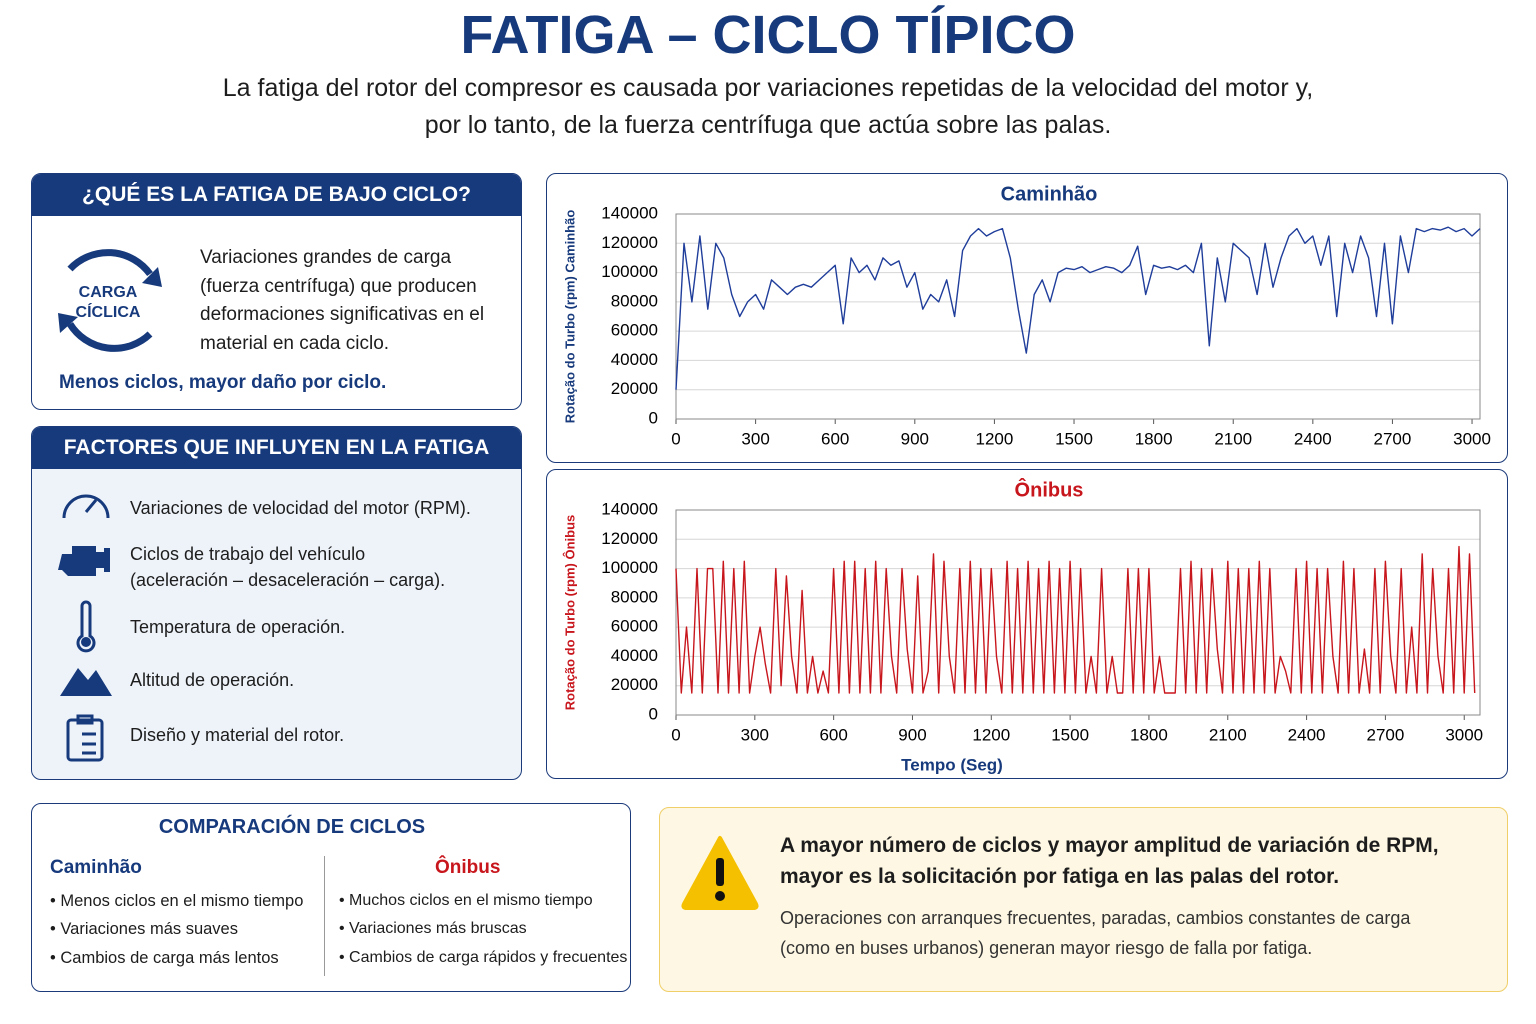 The height and width of the screenshot is (1024, 1536). I want to click on text-line: material en cada ciclo., so click(295, 343).